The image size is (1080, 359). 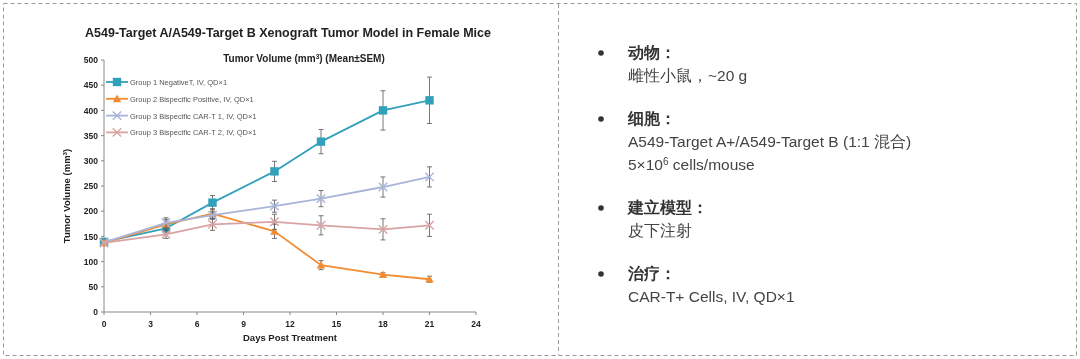 What do you see at coordinates (91, 261) in the screenshot?
I see `y-tick-label: 100` at bounding box center [91, 261].